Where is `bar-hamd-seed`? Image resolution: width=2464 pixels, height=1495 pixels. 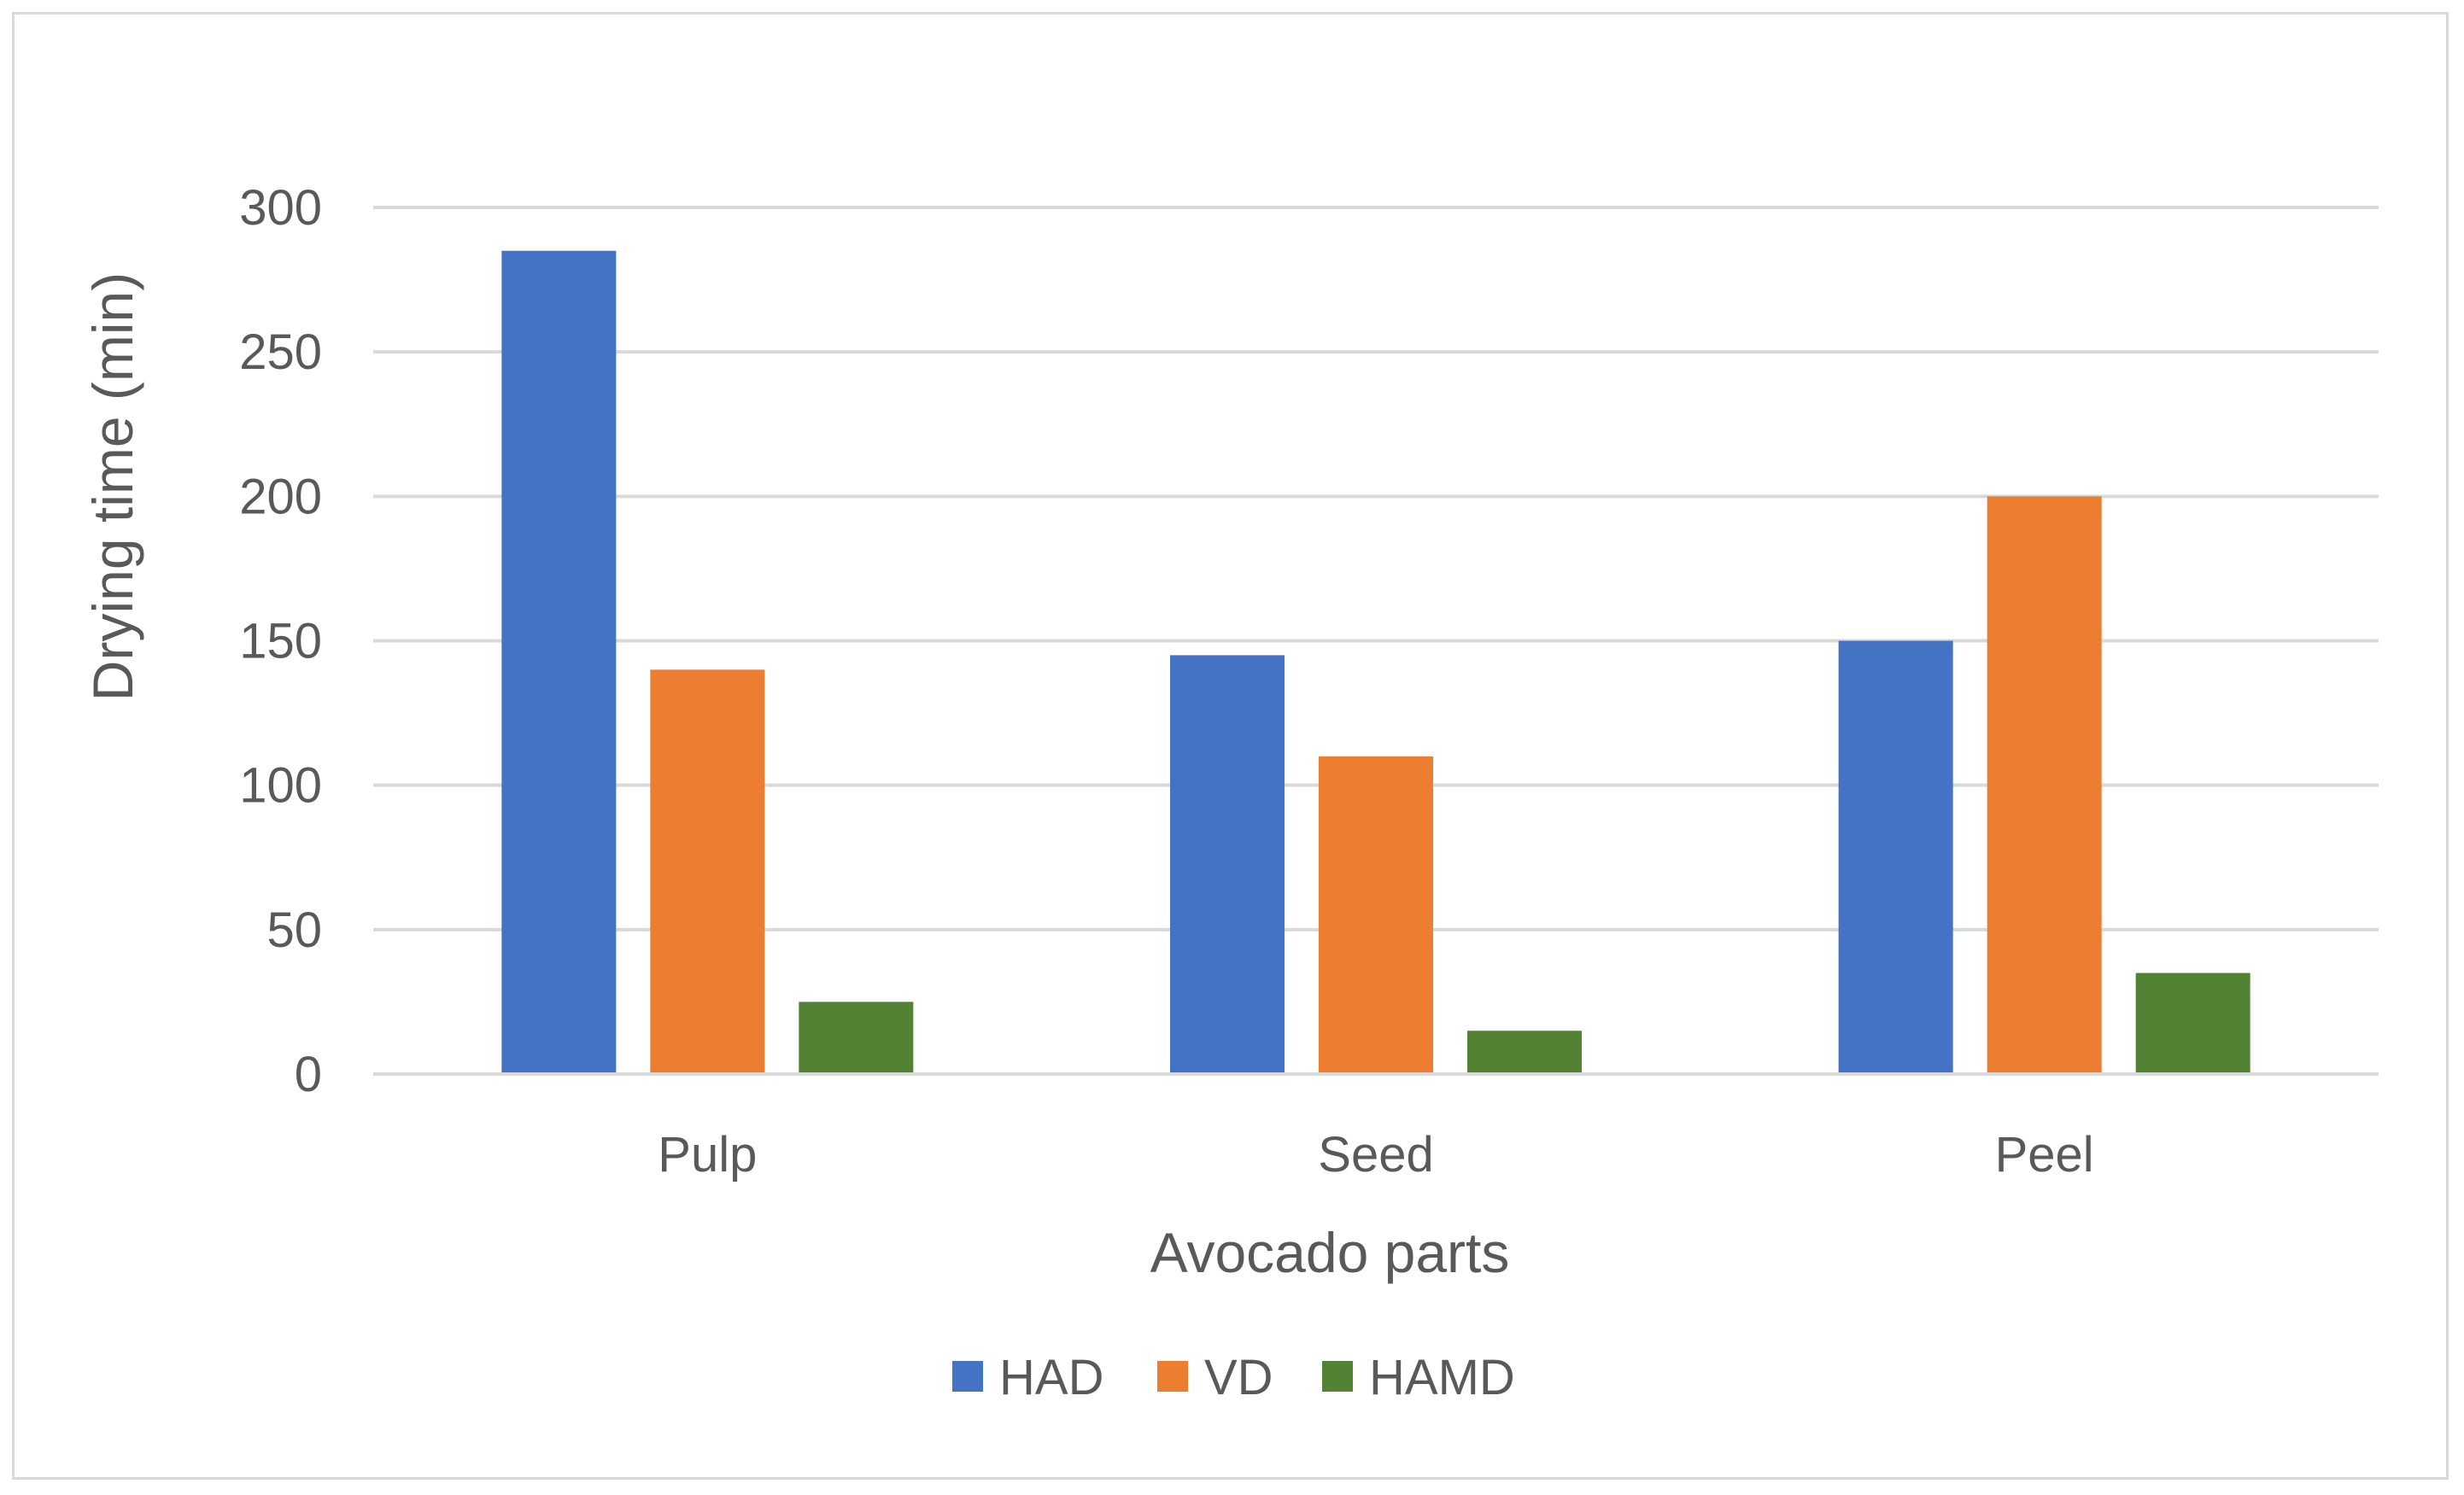 bar-hamd-seed is located at coordinates (1524, 1052).